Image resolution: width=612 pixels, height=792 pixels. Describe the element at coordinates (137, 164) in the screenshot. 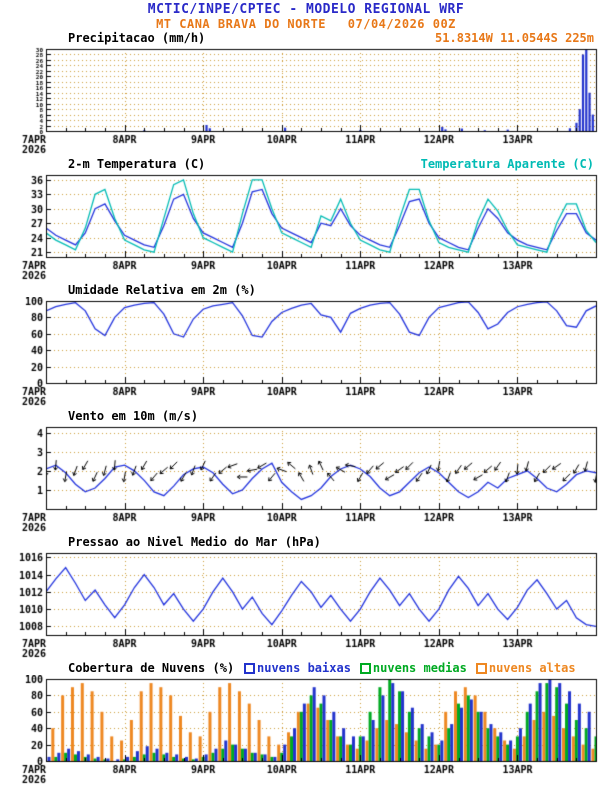

I see `panel-title-temperatura: 2-m Temperatura (C)` at that location.